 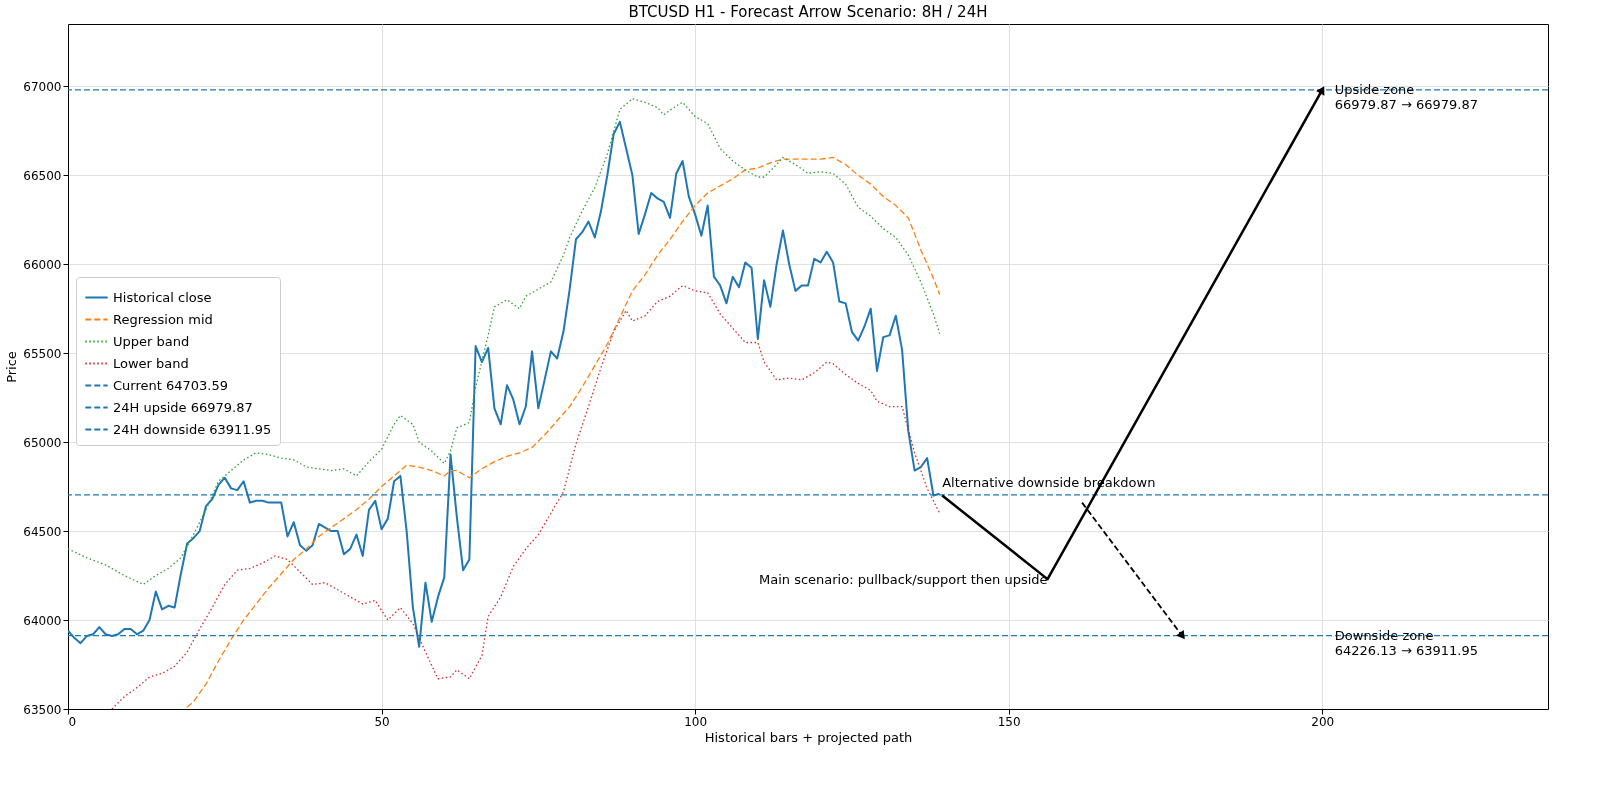 I want to click on x-tick-label: 100, so click(x=696, y=721).